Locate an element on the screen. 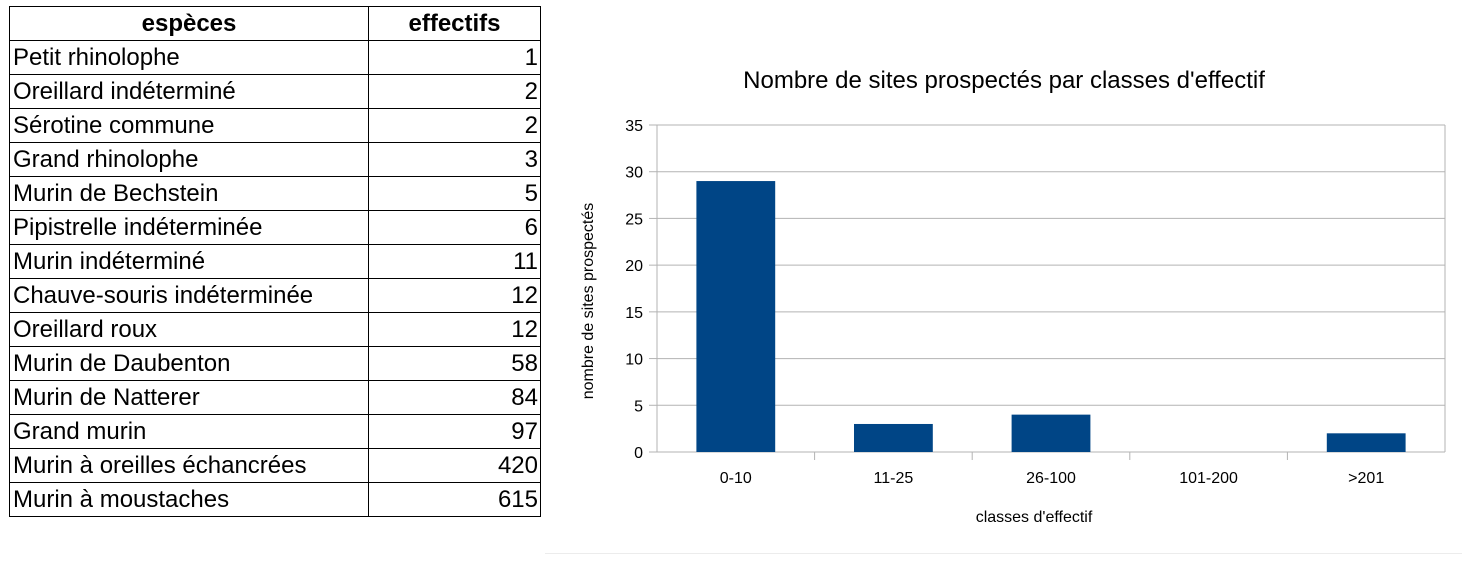  y-tick-label: 0 is located at coordinates (638, 453).